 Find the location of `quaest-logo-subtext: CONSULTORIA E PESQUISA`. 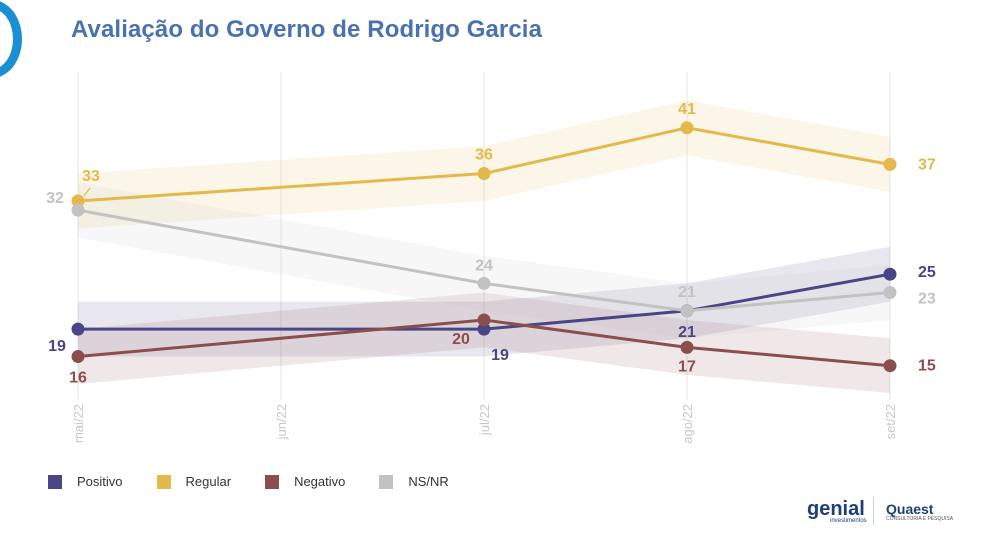

quaest-logo-subtext: CONSULTORIA E PESQUISA is located at coordinates (920, 519).